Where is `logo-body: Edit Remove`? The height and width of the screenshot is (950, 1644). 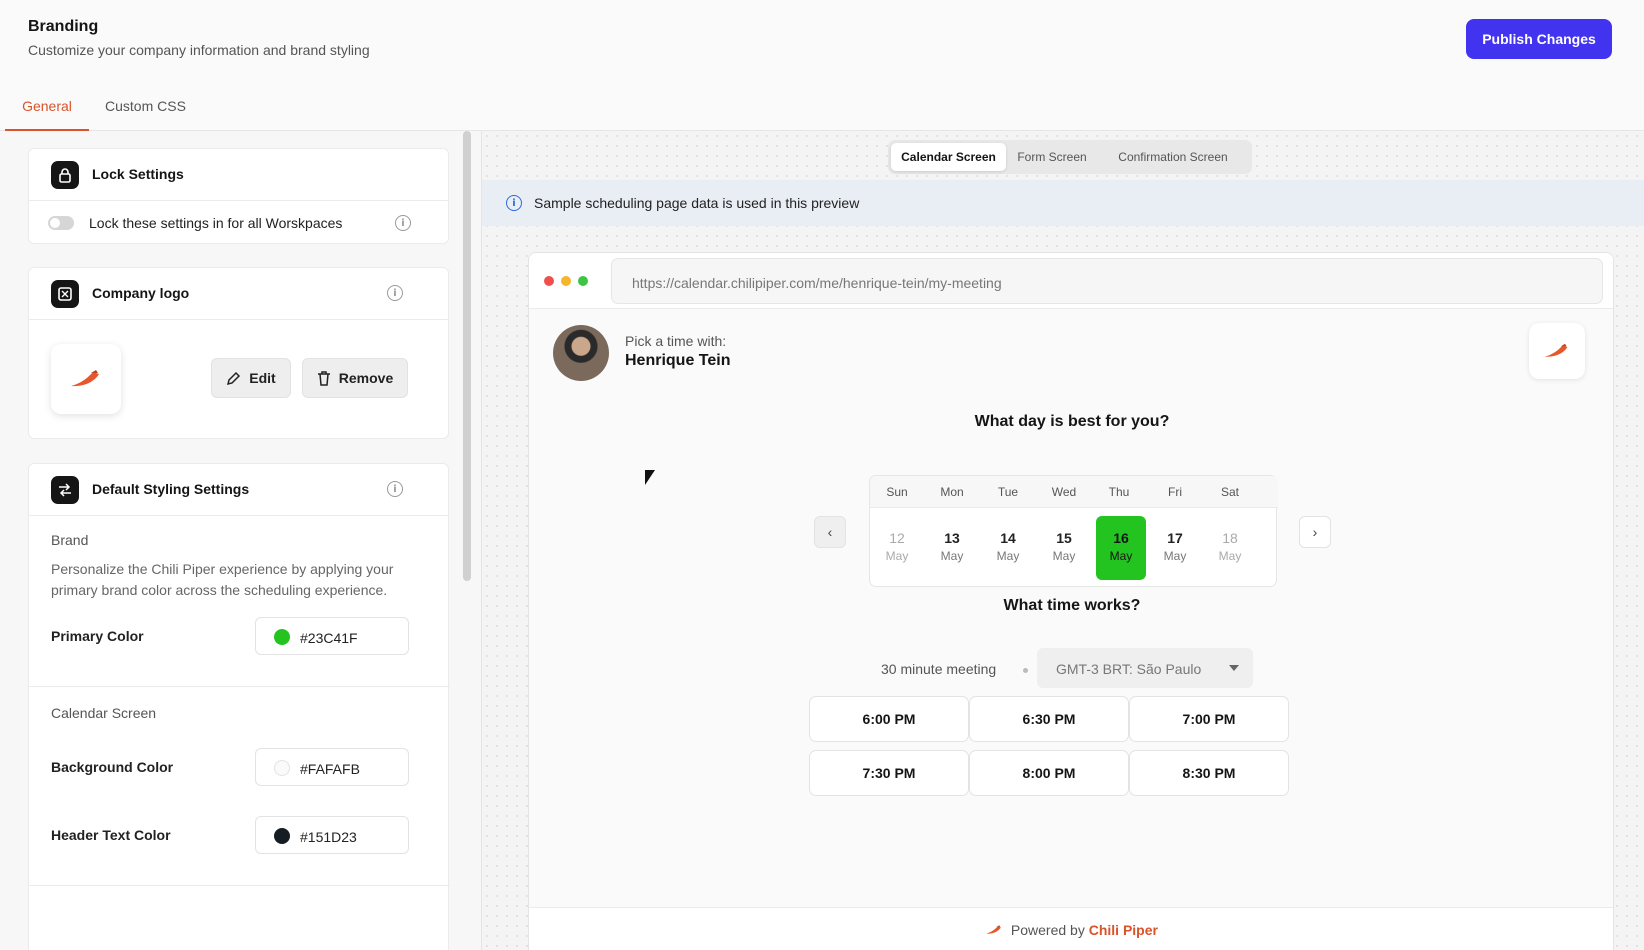 logo-body: Edit Remove is located at coordinates (238, 379).